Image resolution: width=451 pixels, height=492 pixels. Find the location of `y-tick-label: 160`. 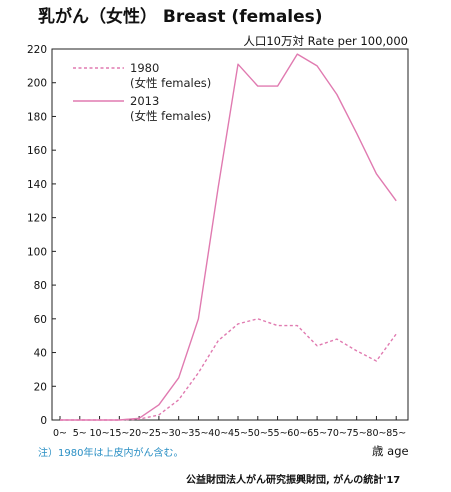

y-tick-label: 160 is located at coordinates (37, 151).